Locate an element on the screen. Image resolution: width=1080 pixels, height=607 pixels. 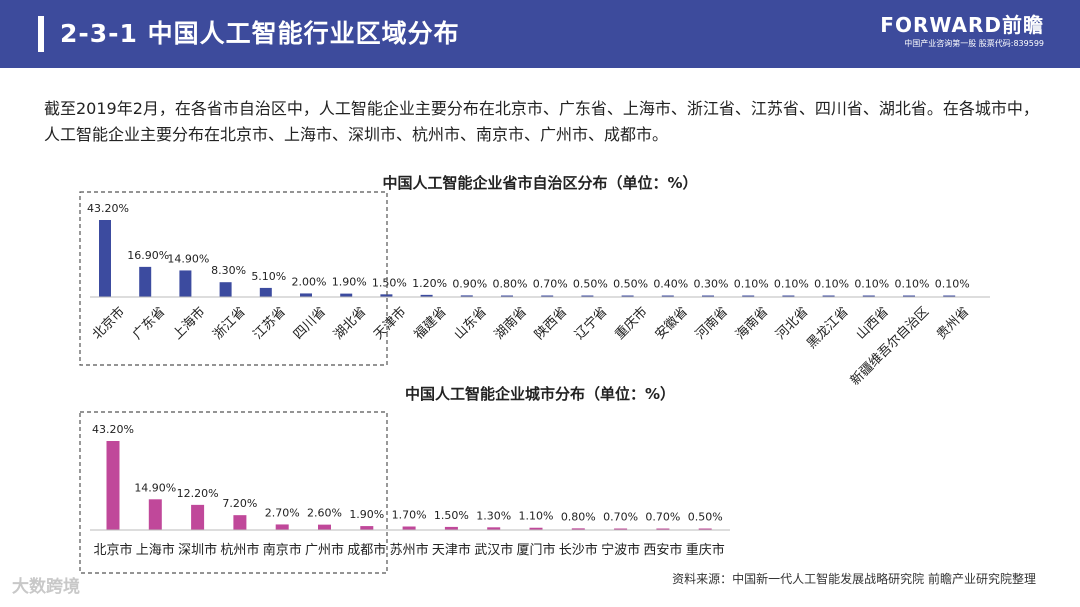
province-value-label: 14.90% is located at coordinates (188, 258).